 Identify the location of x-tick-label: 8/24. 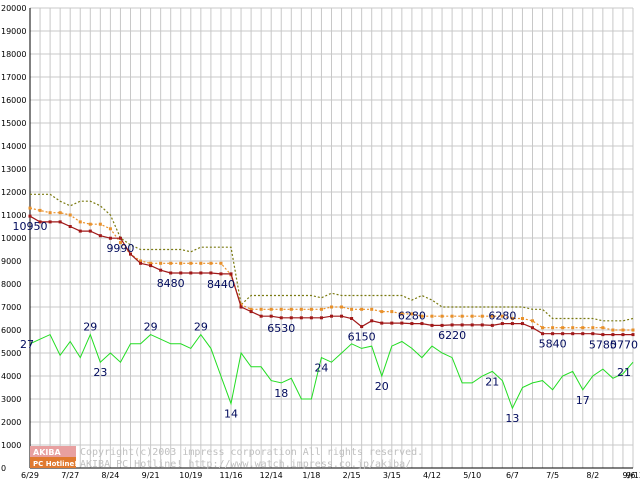
(110, 475).